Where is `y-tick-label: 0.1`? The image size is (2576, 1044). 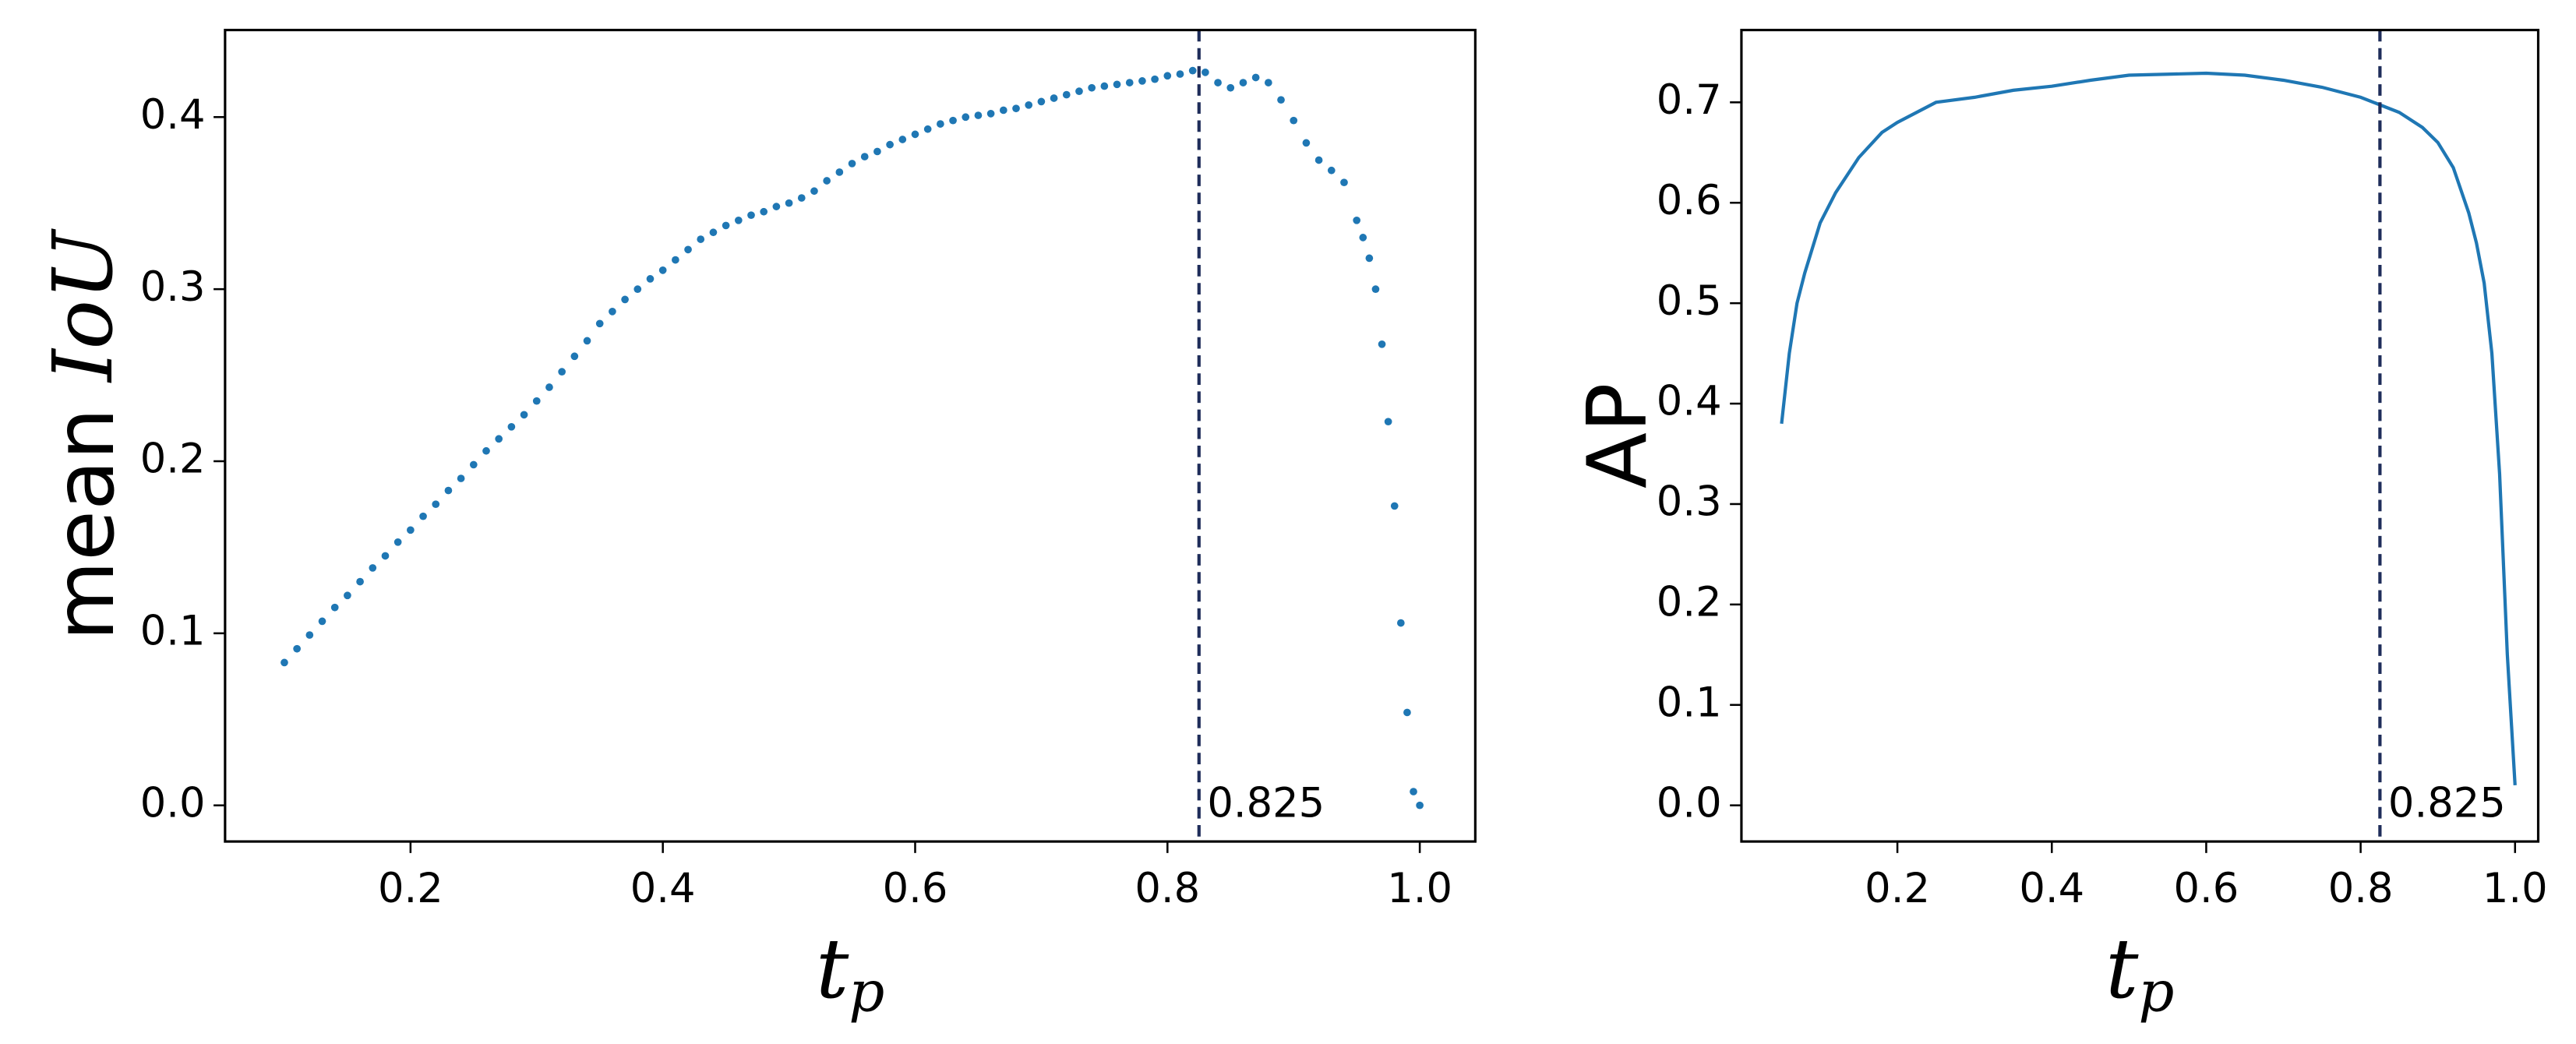 y-tick-label: 0.1 is located at coordinates (173, 630).